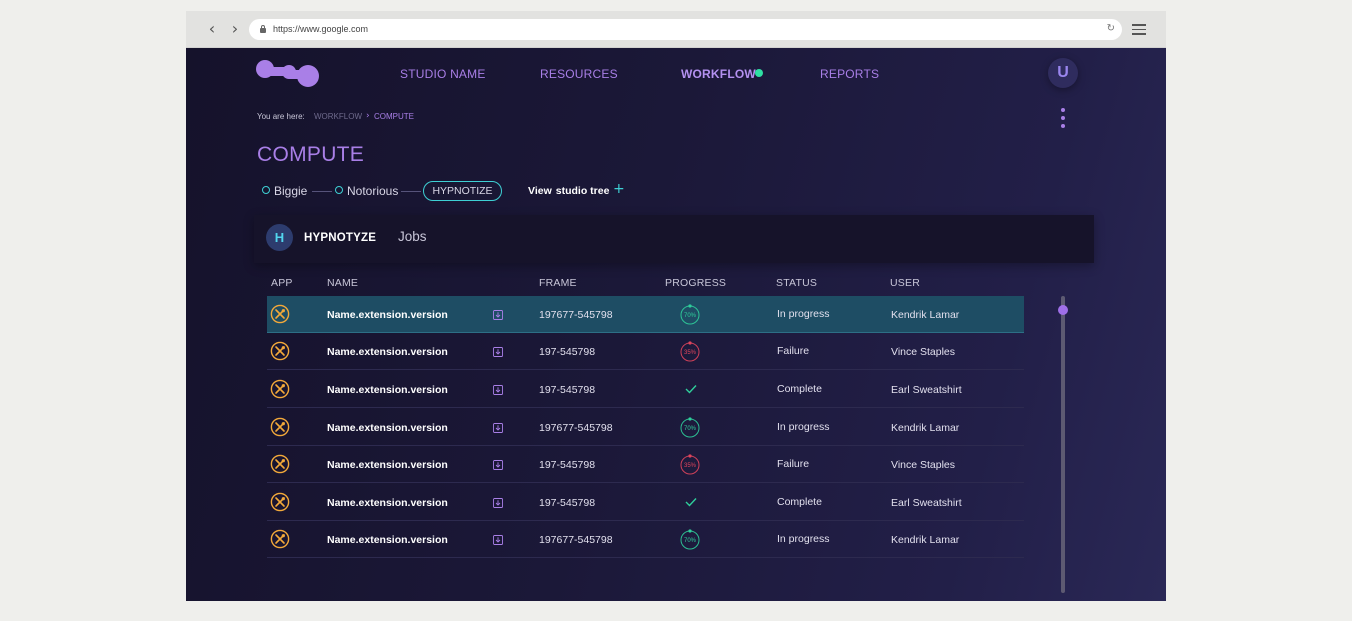 The width and height of the screenshot is (1352, 621). What do you see at coordinates (291, 191) in the screenshot?
I see `tree-node-biggie: Biggie` at bounding box center [291, 191].